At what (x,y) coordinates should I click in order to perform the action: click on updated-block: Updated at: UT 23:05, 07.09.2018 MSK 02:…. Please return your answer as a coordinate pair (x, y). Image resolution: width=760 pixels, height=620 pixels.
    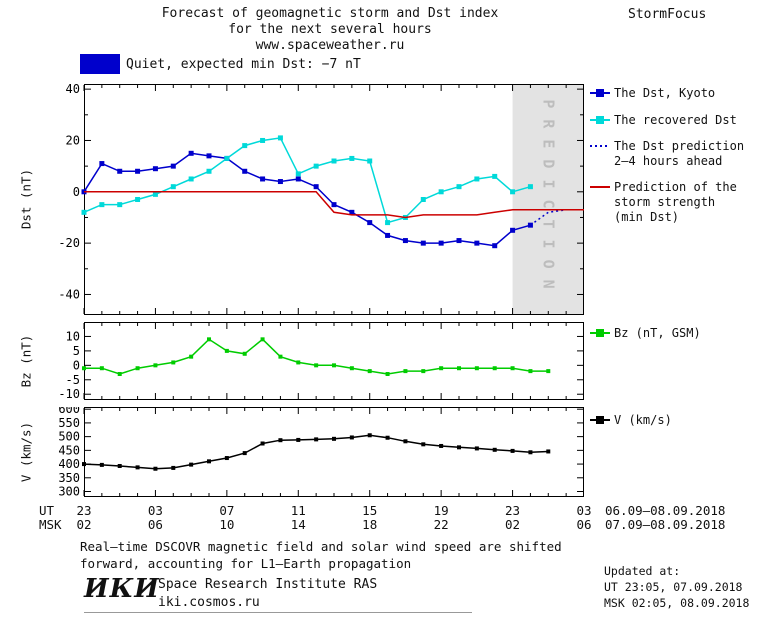
    Looking at the image, I should click on (676, 587).